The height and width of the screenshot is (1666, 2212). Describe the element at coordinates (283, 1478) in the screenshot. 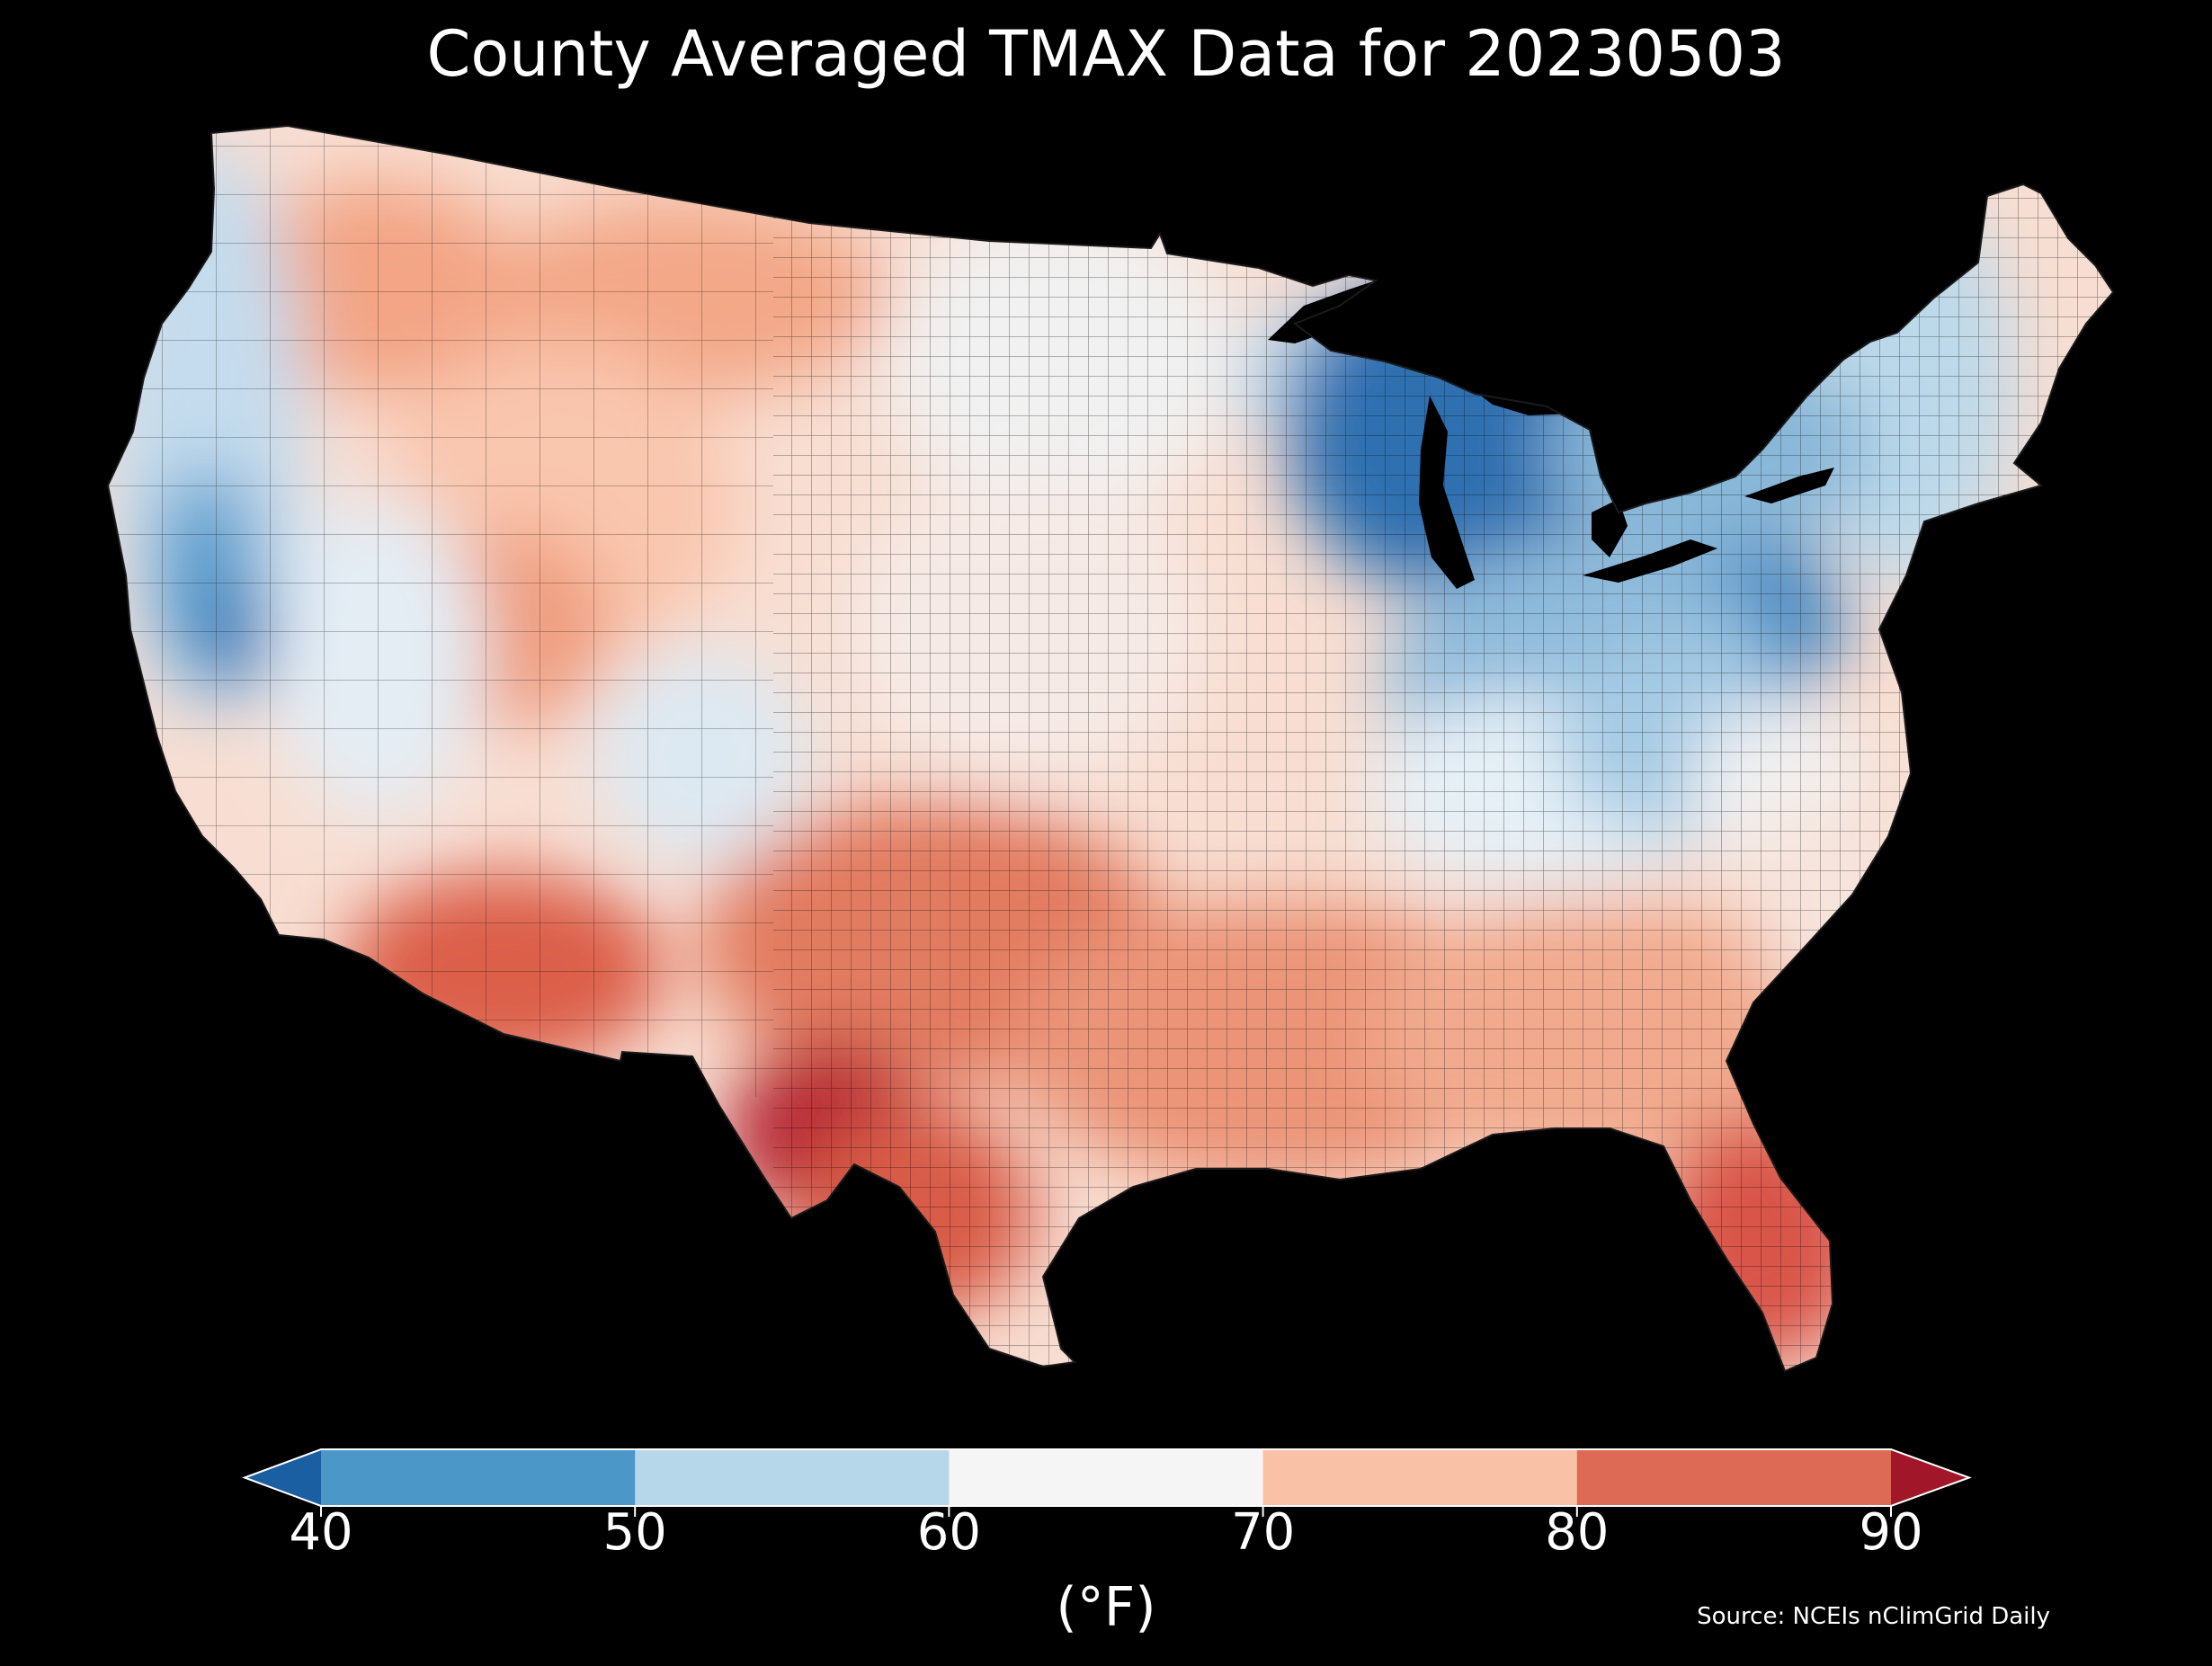

I see `colorbar-extend-low` at that location.